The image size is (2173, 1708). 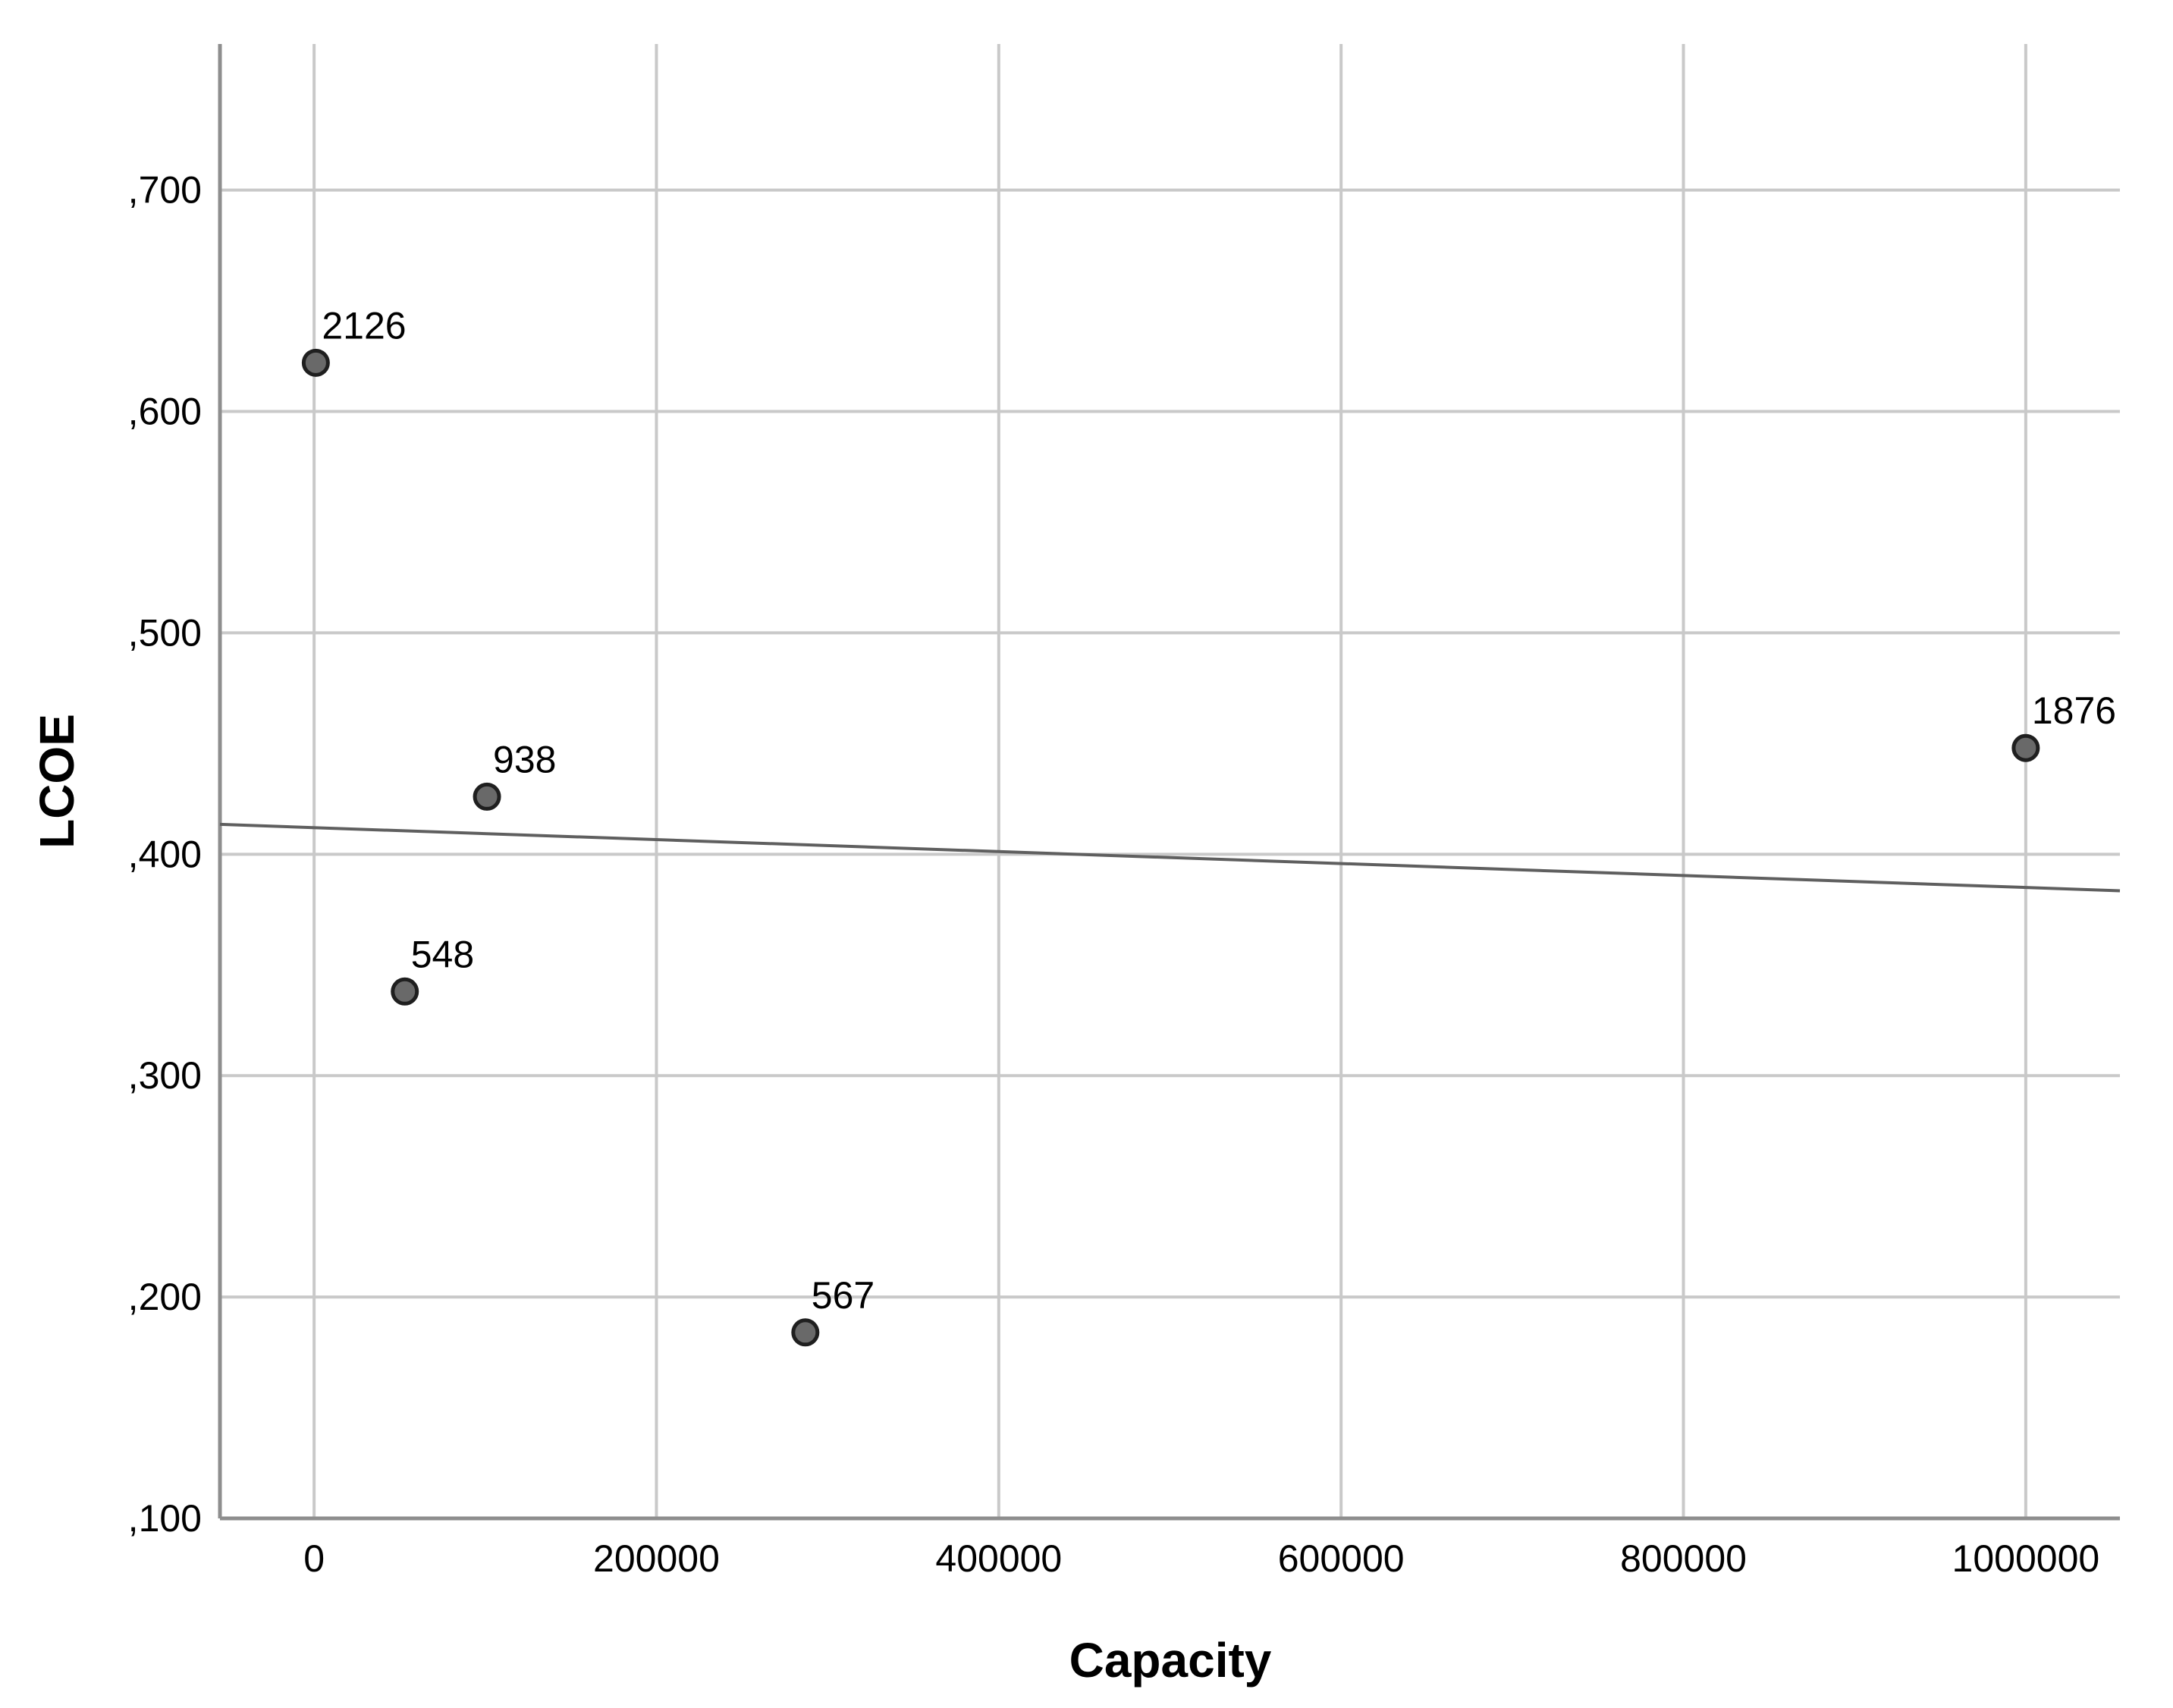 I want to click on y-axis-title: LCOE, so click(x=57, y=781).